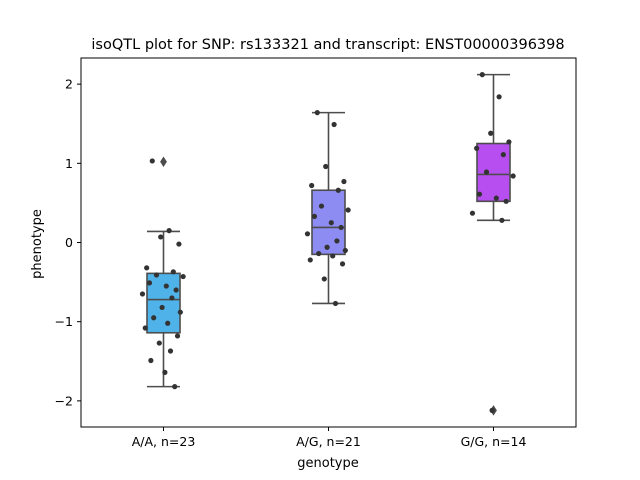 The width and height of the screenshot is (640, 480). I want to click on y-tick-label: 1, so click(69, 163).